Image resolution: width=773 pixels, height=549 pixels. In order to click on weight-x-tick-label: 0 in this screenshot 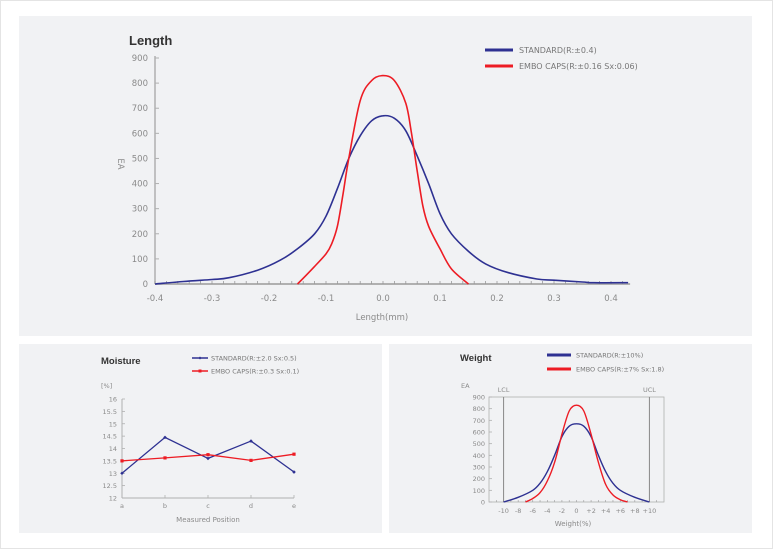, I will do `click(576, 511)`.